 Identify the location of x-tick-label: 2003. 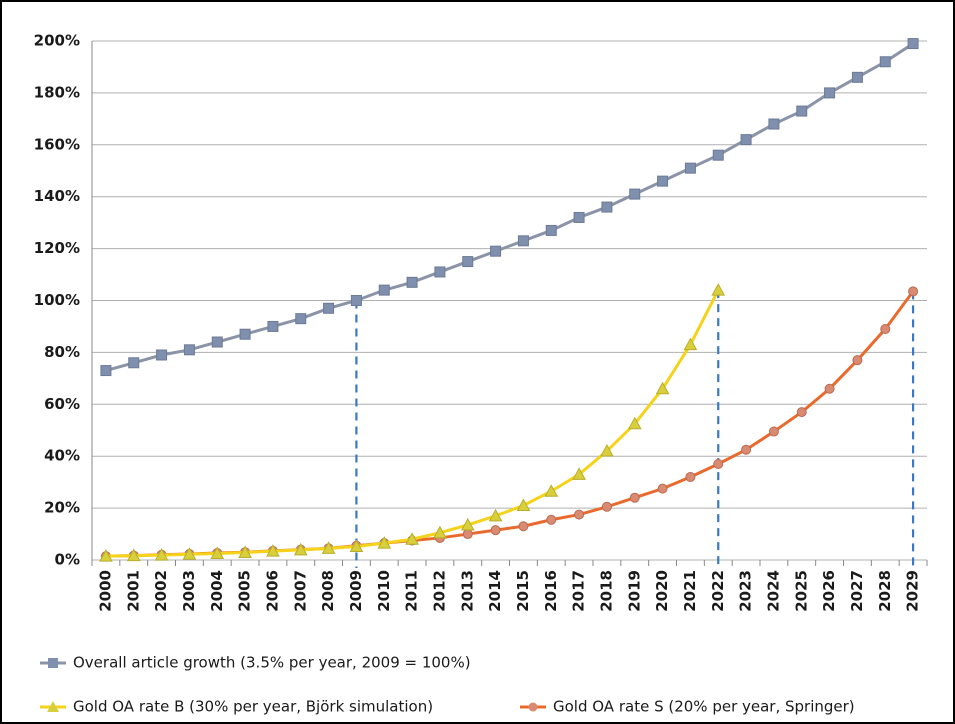
(189, 591).